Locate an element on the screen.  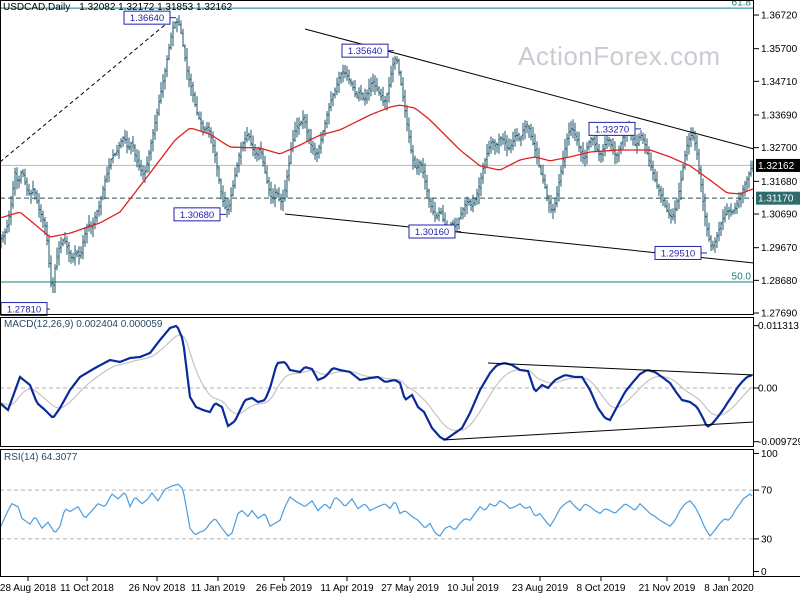
price-callout: 1.35640 is located at coordinates (367, 50).